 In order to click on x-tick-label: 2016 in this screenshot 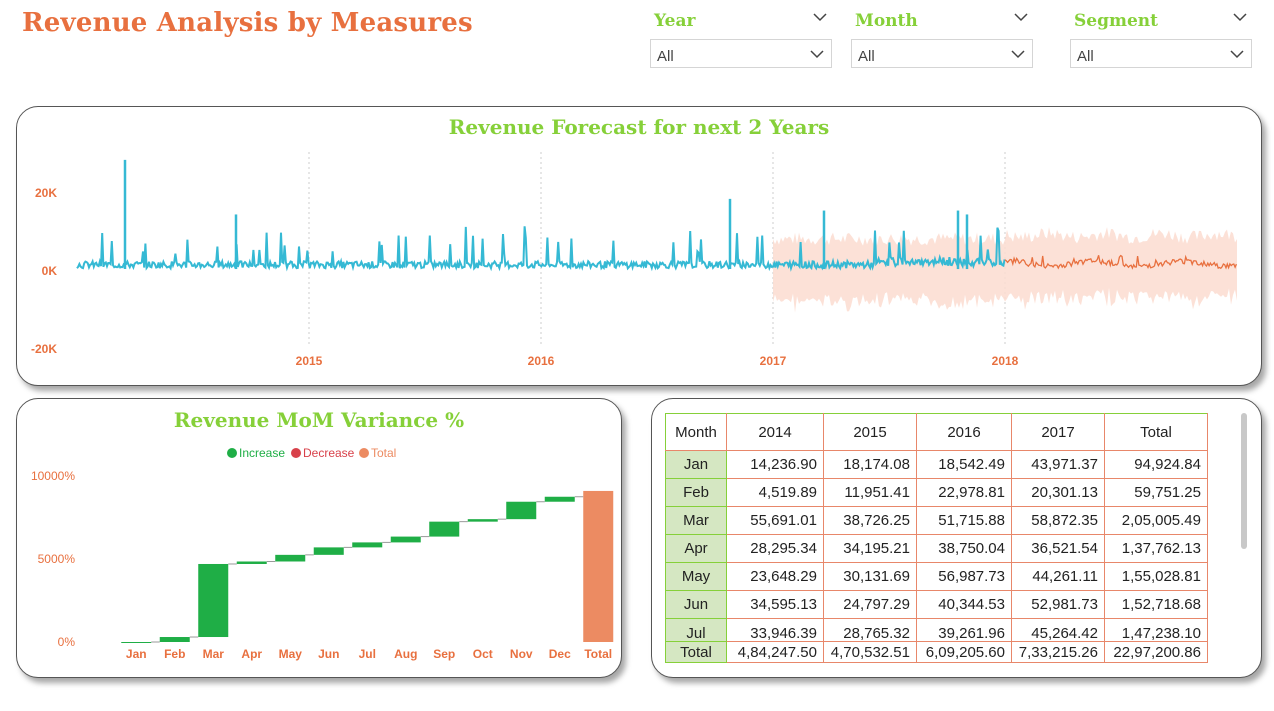, I will do `click(541, 361)`.